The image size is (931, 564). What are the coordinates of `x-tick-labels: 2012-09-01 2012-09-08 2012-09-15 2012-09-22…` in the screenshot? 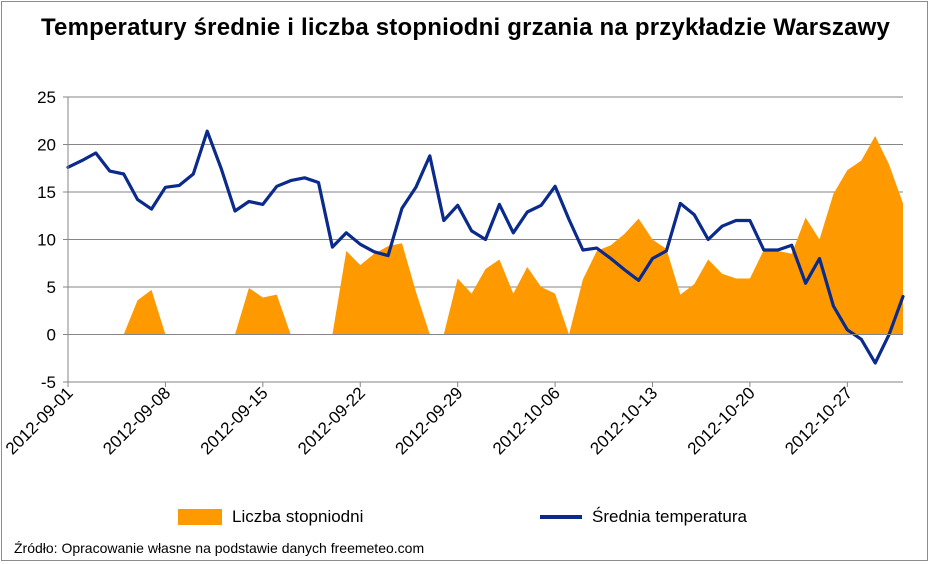 It's located at (429, 420).